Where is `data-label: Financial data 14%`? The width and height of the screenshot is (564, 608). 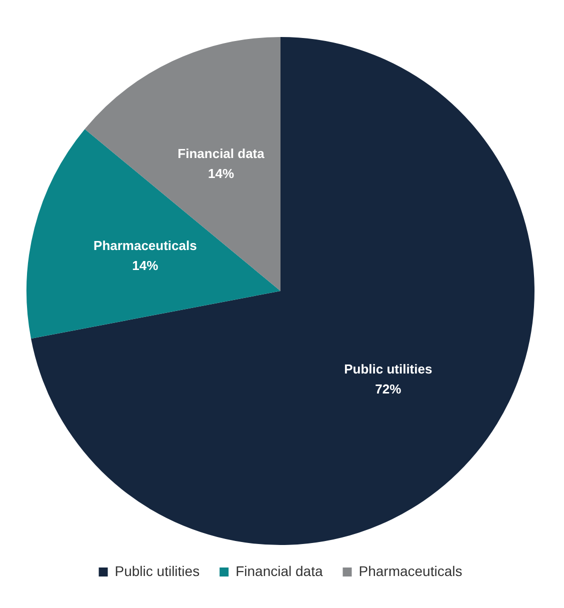
data-label: Financial data 14% is located at coordinates (222, 164).